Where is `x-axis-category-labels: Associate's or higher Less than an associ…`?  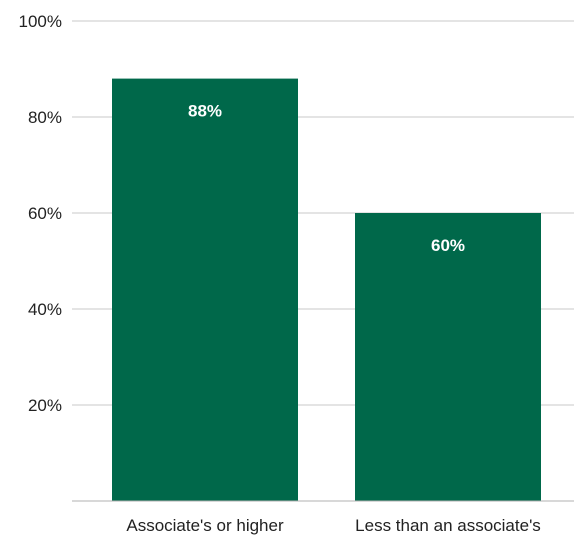
x-axis-category-labels: Associate's or higher Less than an associ… is located at coordinates (333, 525).